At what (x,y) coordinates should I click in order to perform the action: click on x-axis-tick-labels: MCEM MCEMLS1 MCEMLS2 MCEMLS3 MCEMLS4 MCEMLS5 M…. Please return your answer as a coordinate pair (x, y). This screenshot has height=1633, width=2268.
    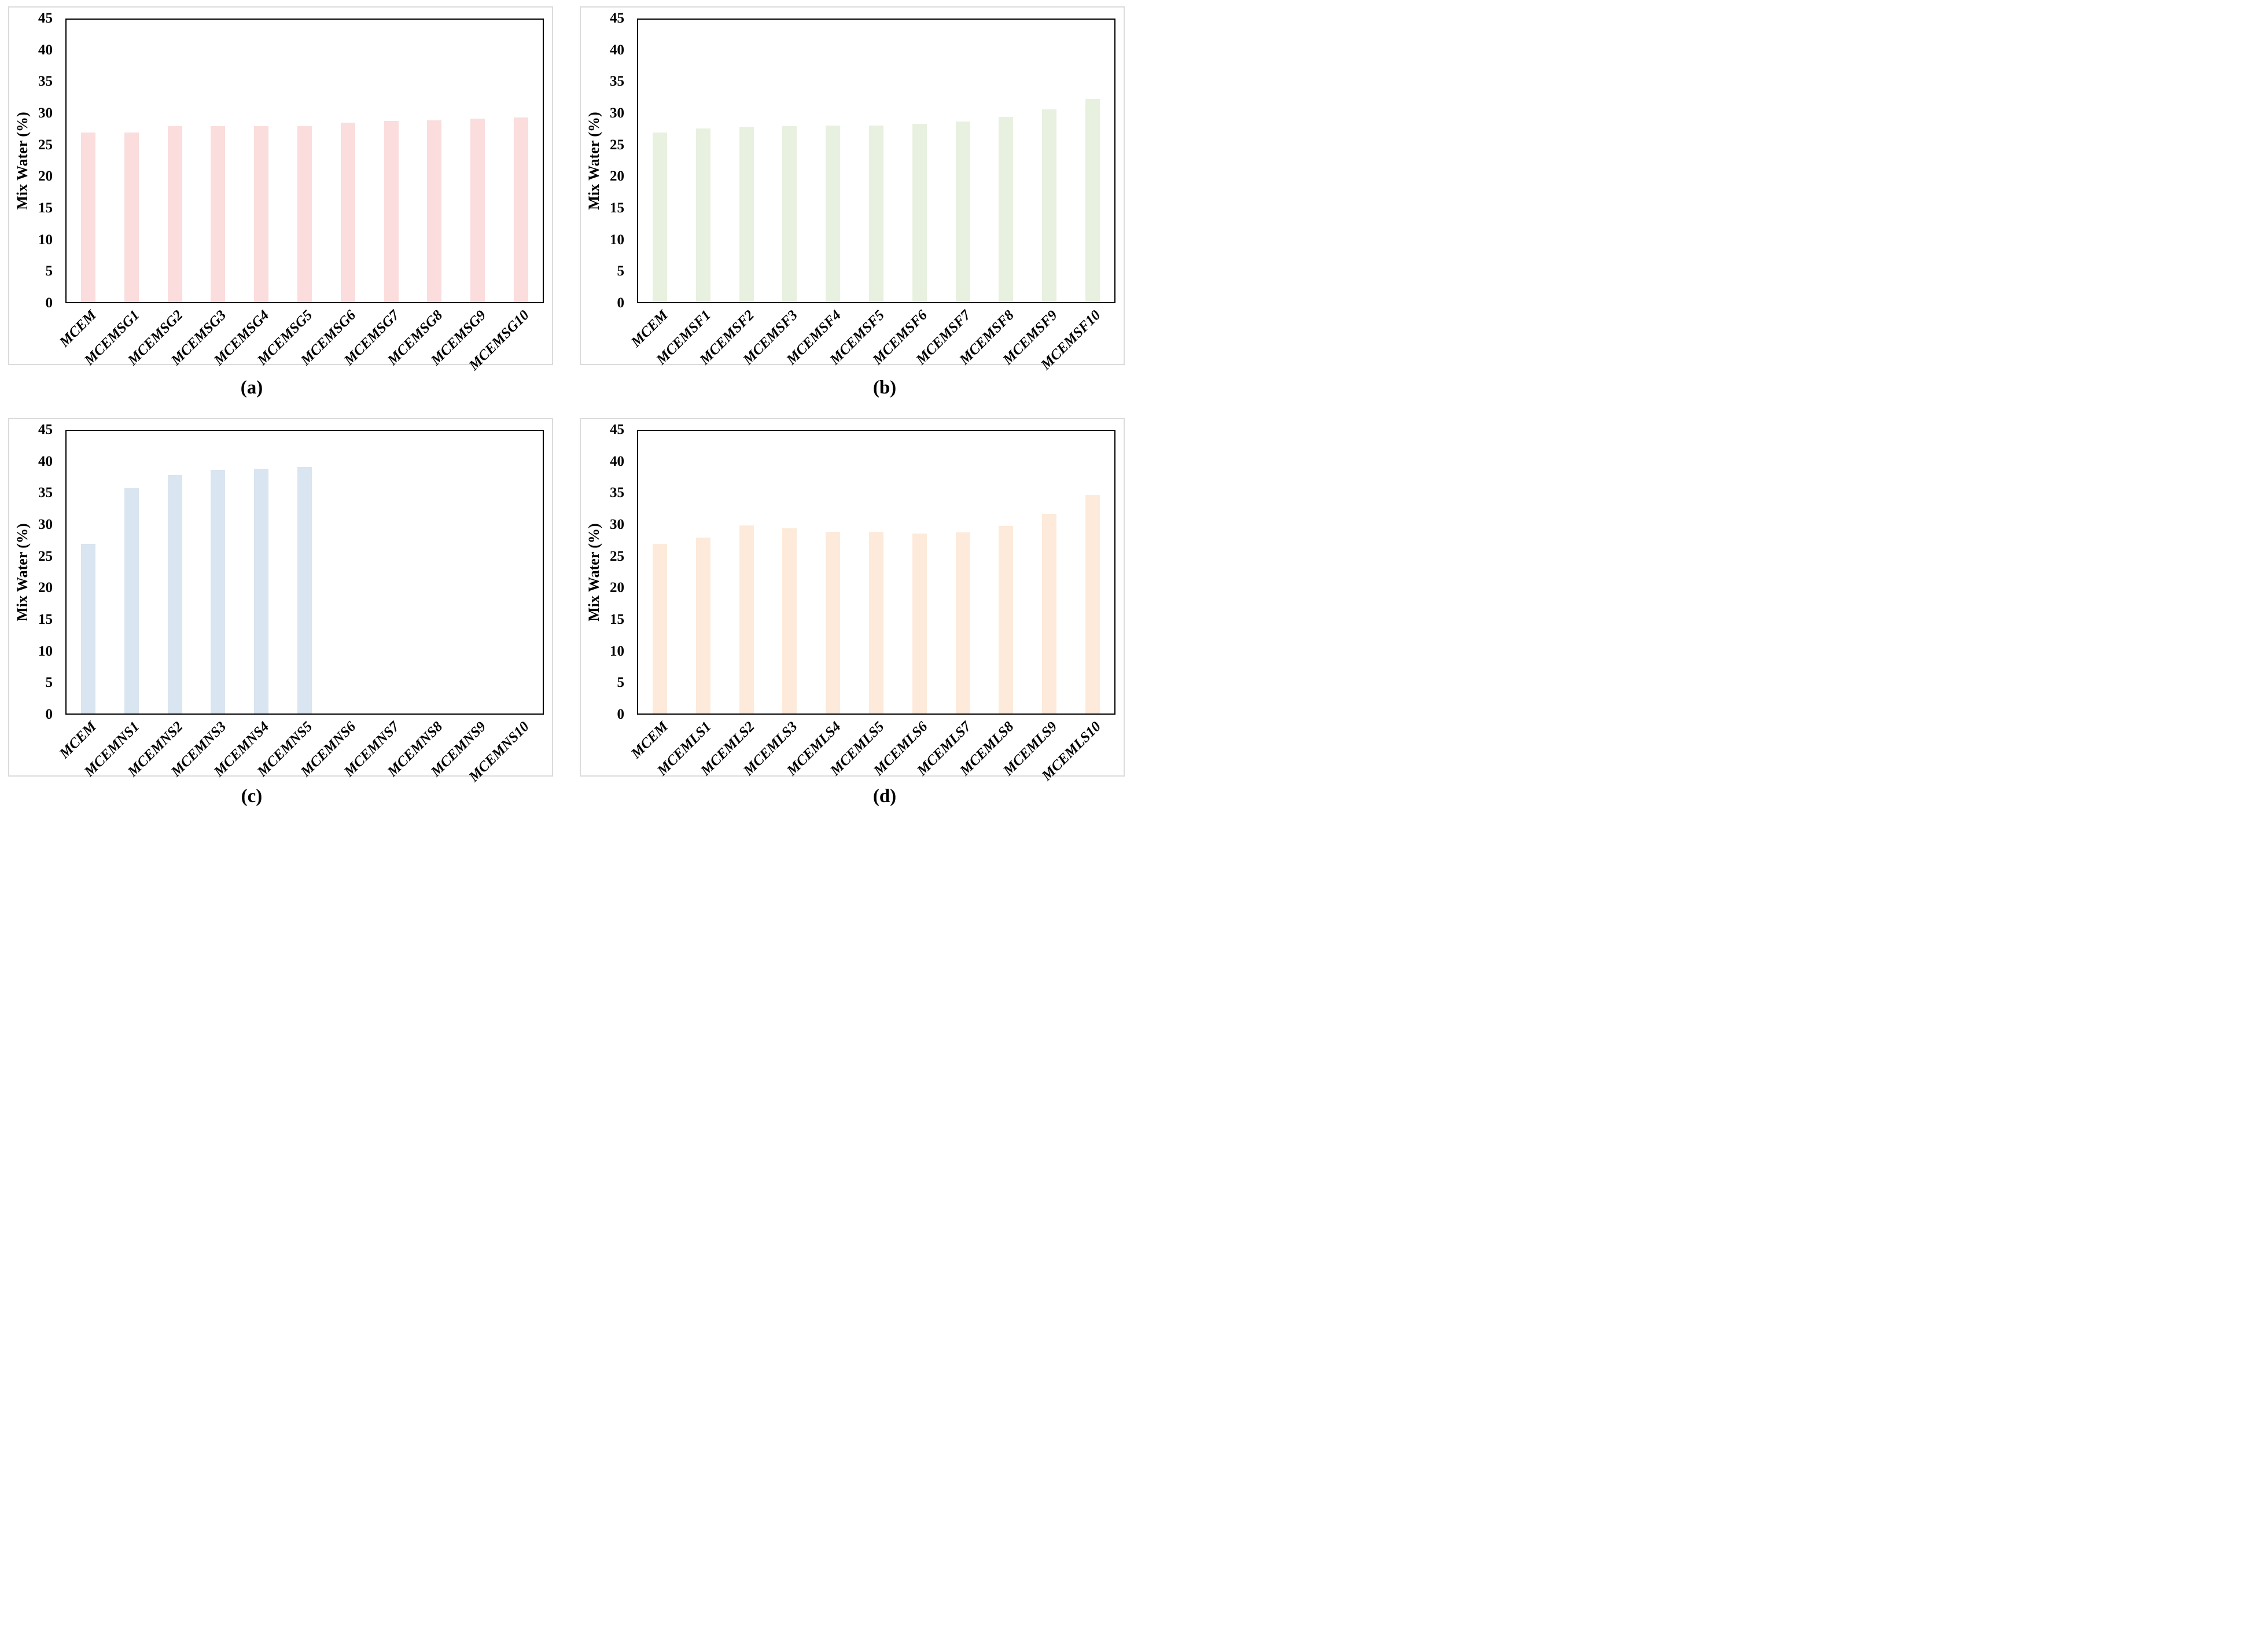
    Looking at the image, I should click on (872, 751).